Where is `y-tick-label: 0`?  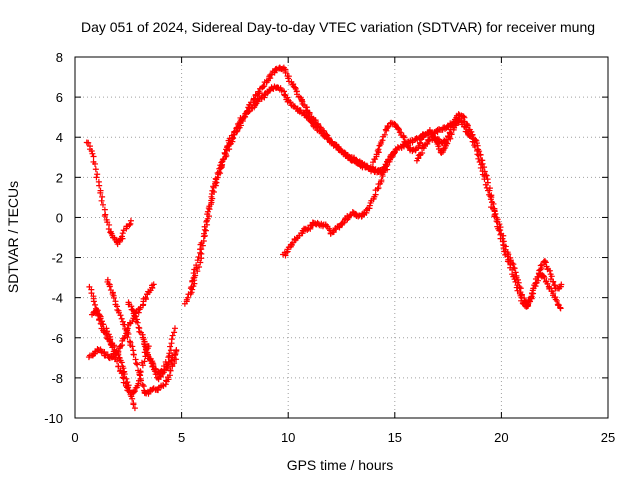 y-tick-label: 0 is located at coordinates (59, 217).